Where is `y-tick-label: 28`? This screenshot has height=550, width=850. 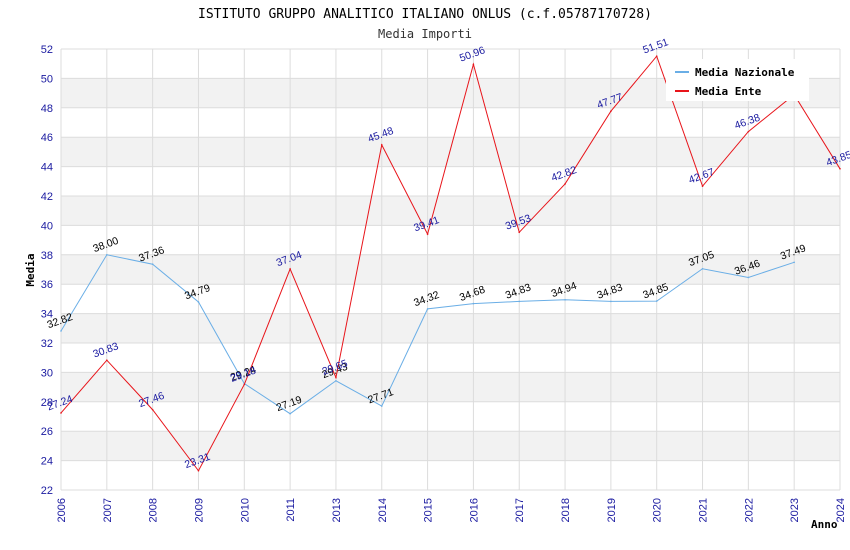 y-tick-label: 28 is located at coordinates (47, 403).